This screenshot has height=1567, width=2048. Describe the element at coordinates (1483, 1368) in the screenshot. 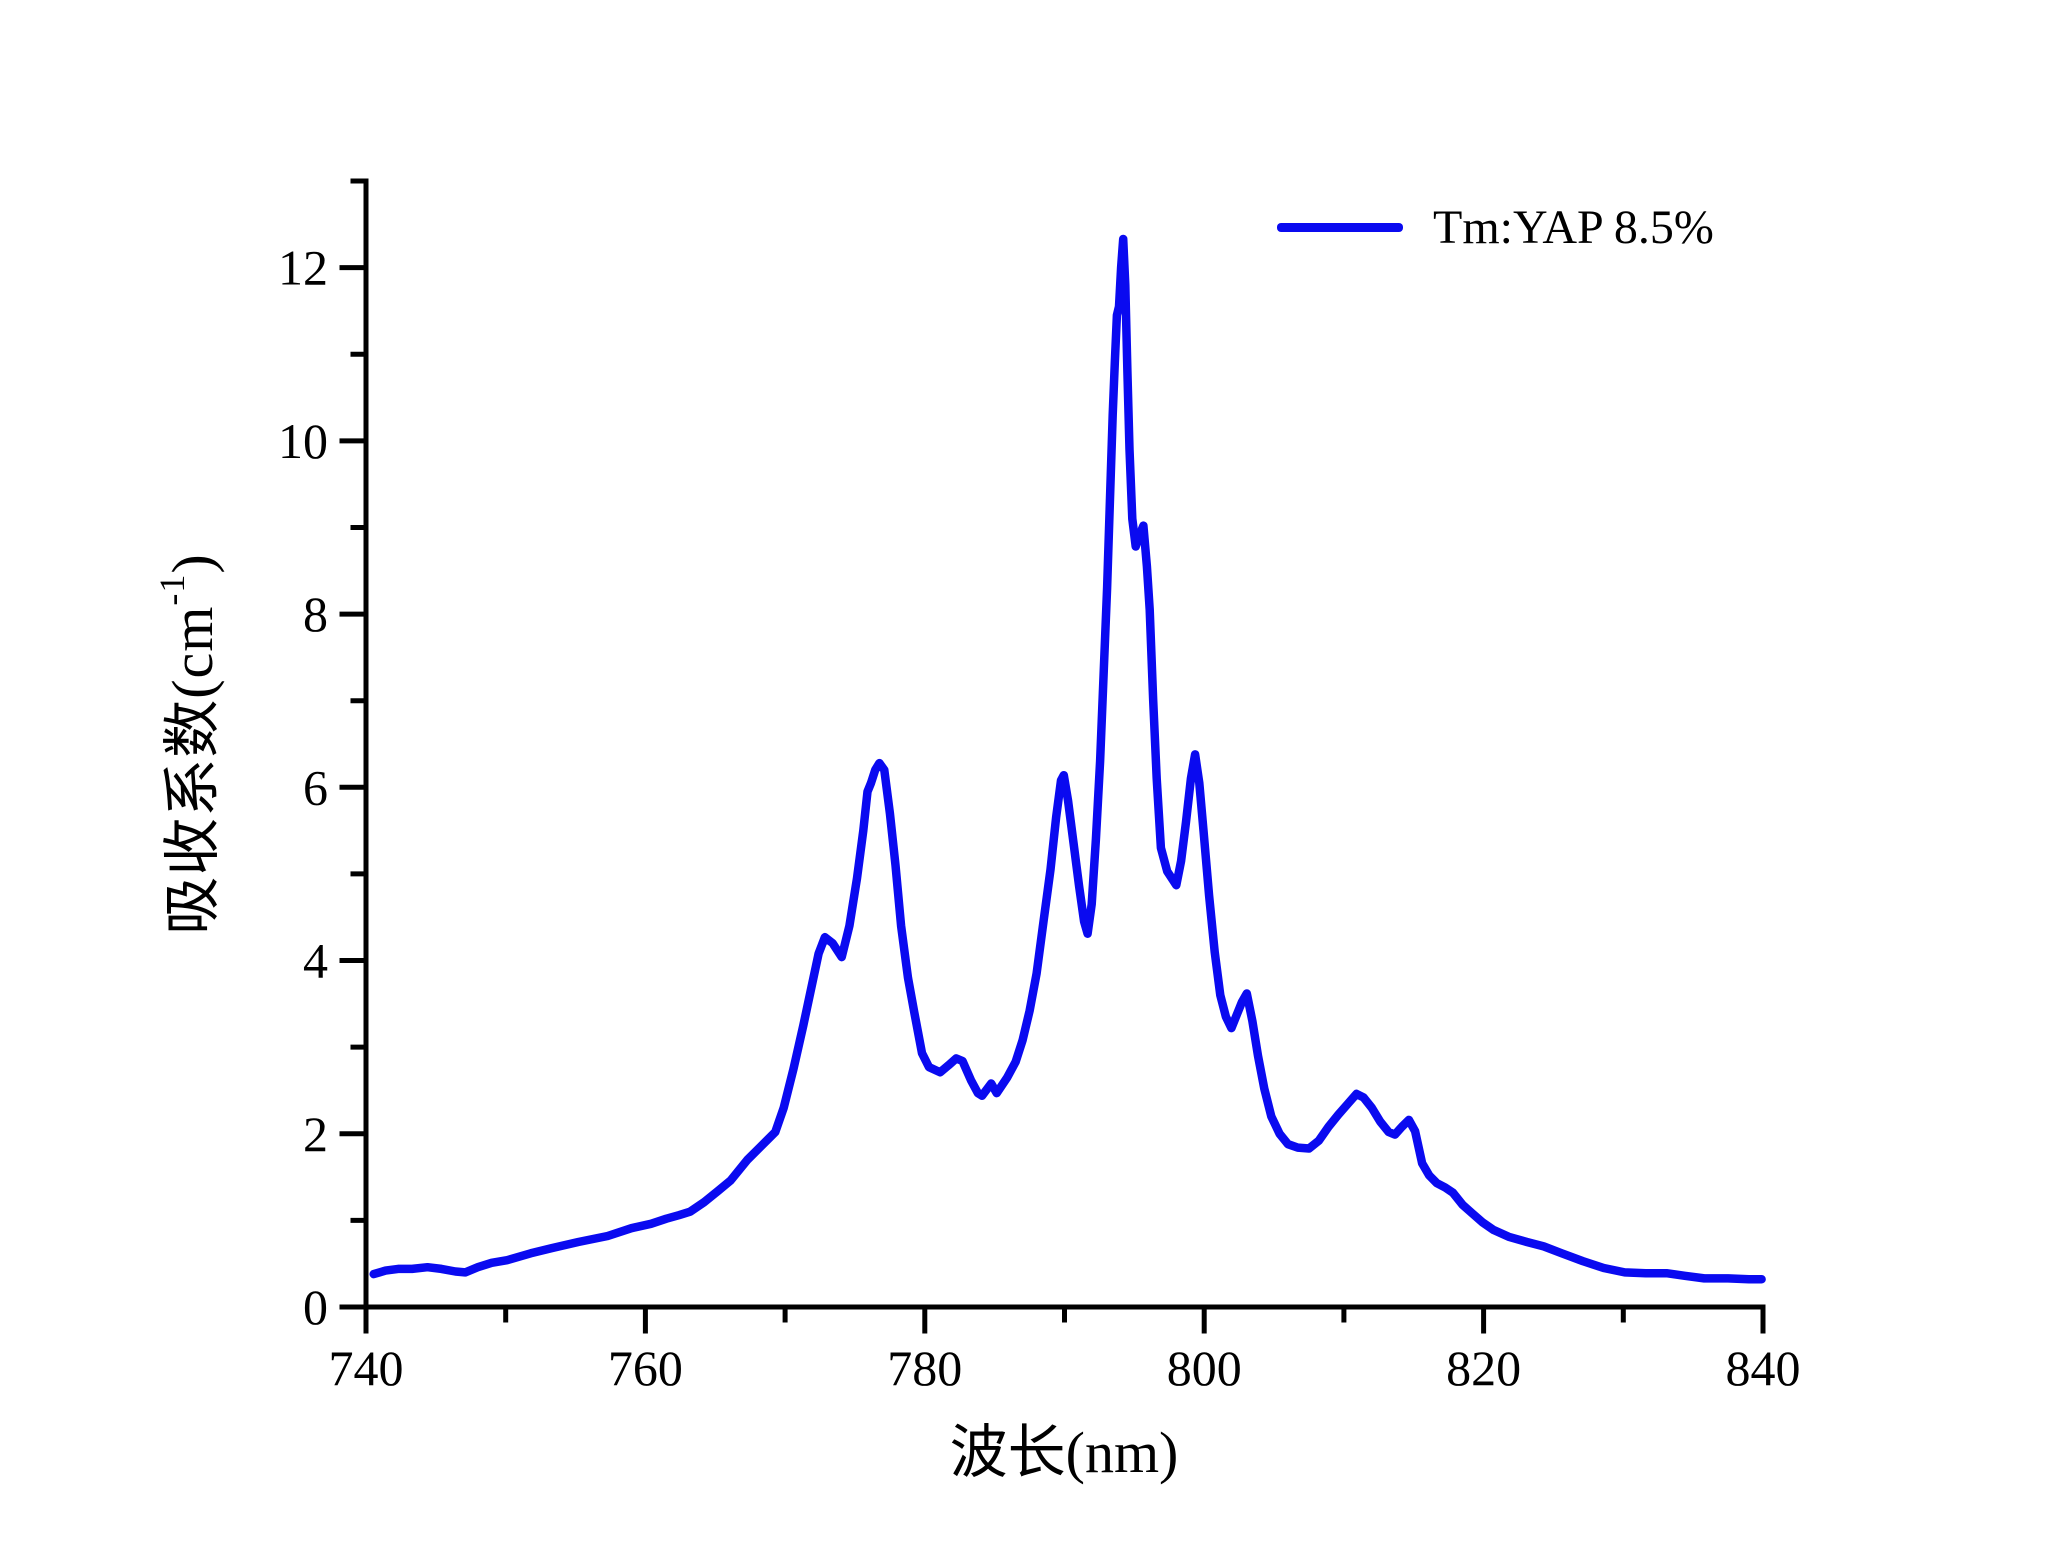

I see `x-tick-label: 820` at that location.